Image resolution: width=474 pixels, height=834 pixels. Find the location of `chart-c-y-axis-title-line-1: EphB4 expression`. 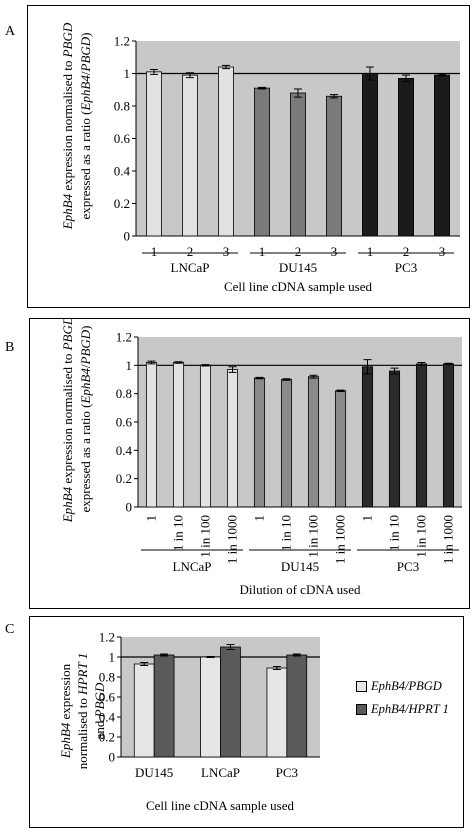

chart-c-y-axis-title-line-1: EphB4 expression is located at coordinates (65, 711).